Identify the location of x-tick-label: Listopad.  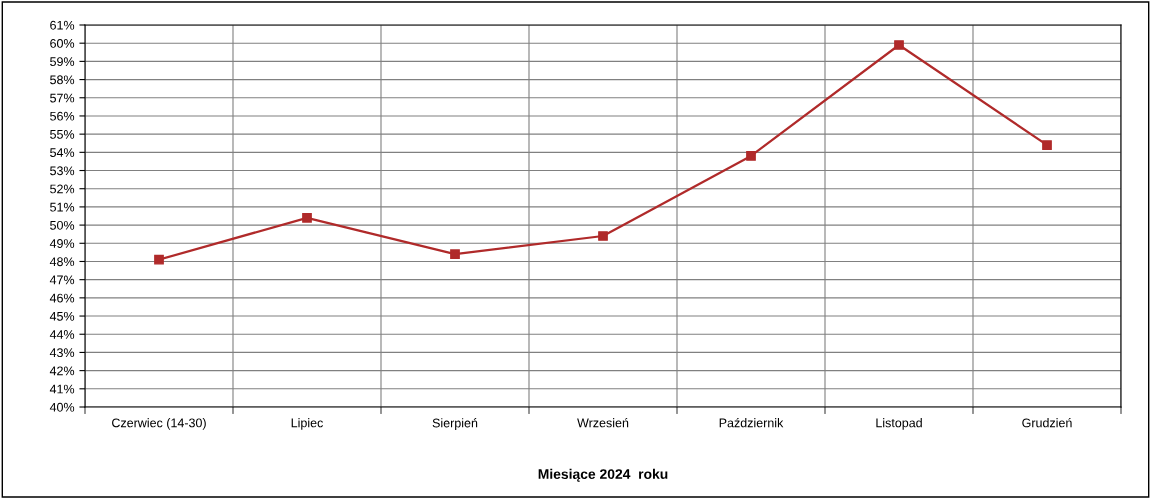
(899, 424).